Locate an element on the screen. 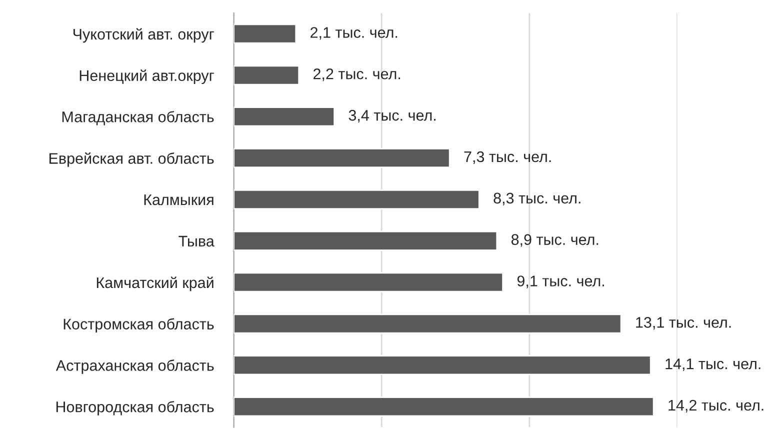 Image resolution: width=782 pixels, height=436 pixels. data-label: 13,1 тыс. чел. is located at coordinates (683, 323).